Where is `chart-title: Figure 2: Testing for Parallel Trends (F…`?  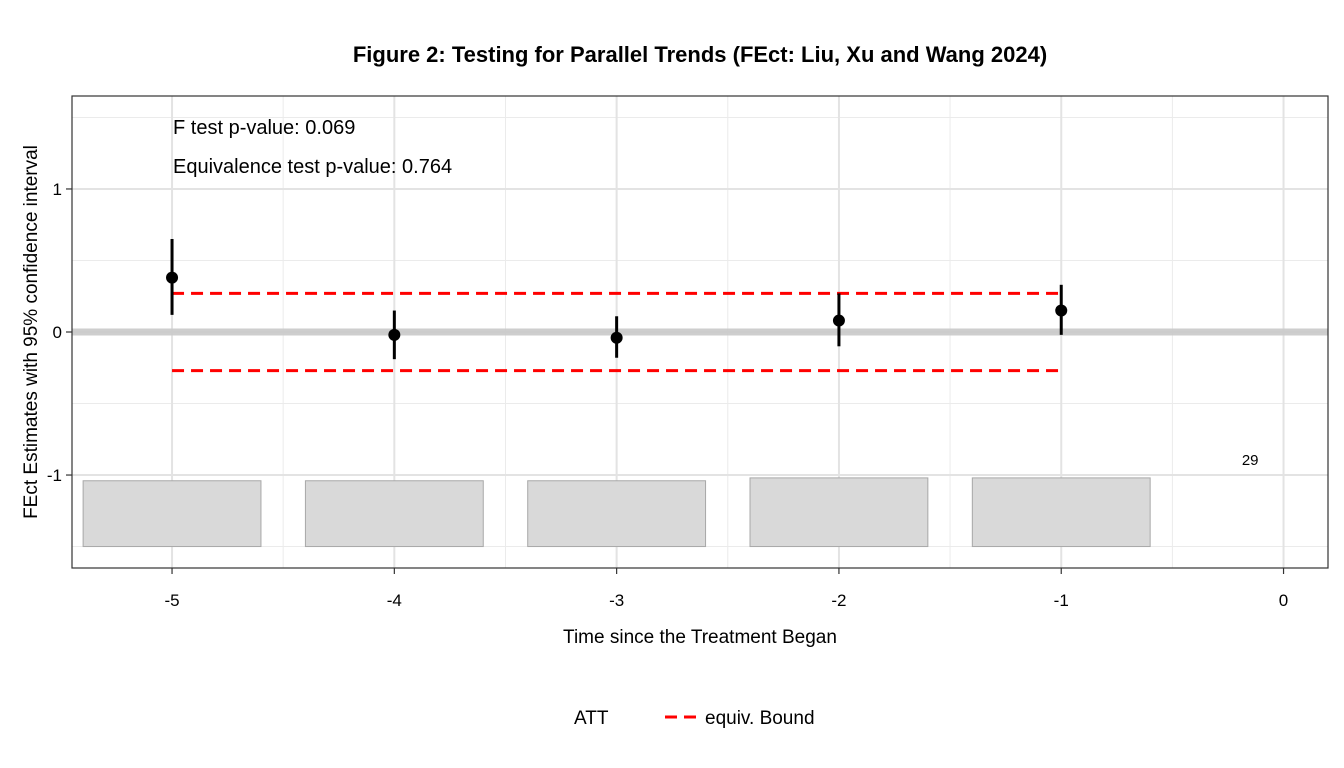
chart-title: Figure 2: Testing for Parallel Trends (F… is located at coordinates (700, 54).